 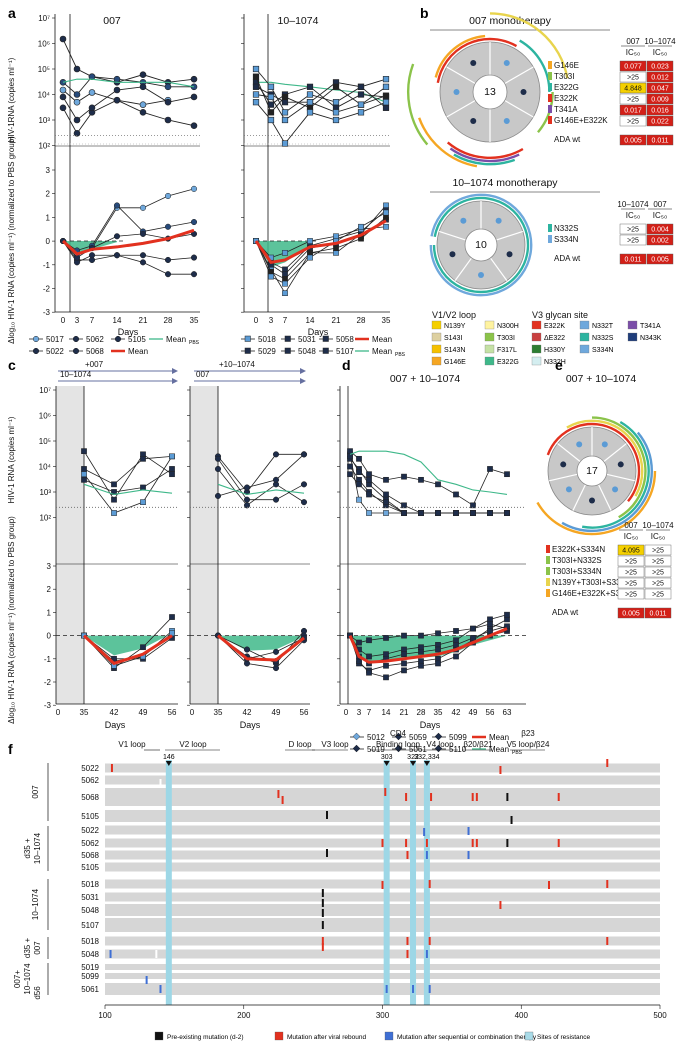 What do you see at coordinates (143, 712) in the screenshot?
I see `svg-text: 49` at bounding box center [143, 712].